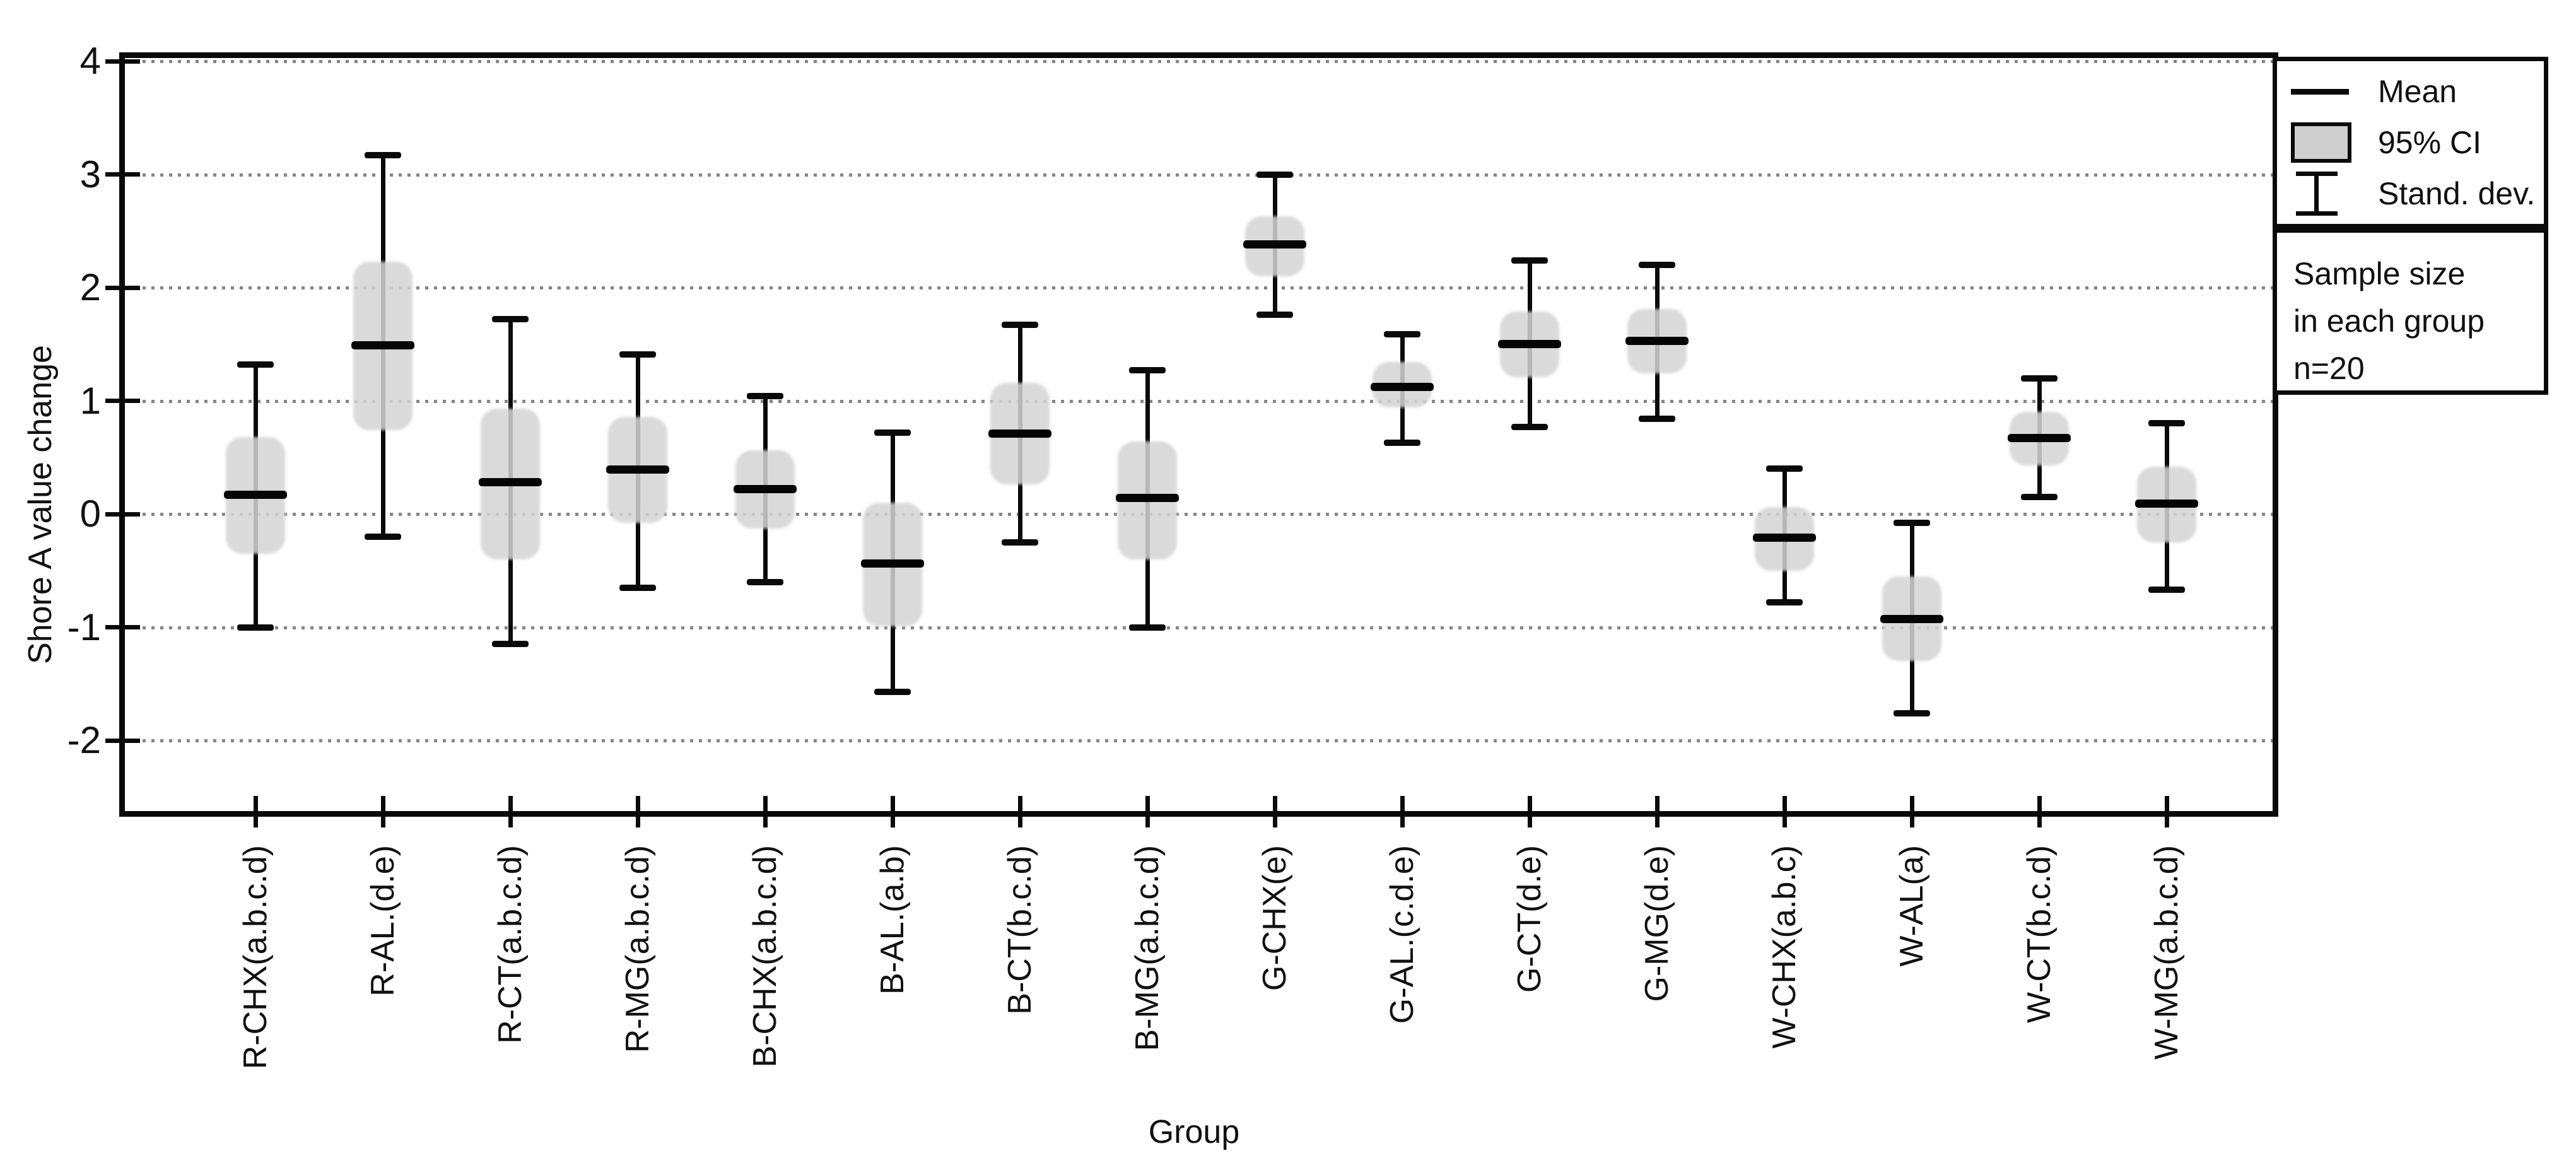 The height and width of the screenshot is (1163, 2576). I want to click on x-tick-label: W-AL(a), so click(1912, 906).